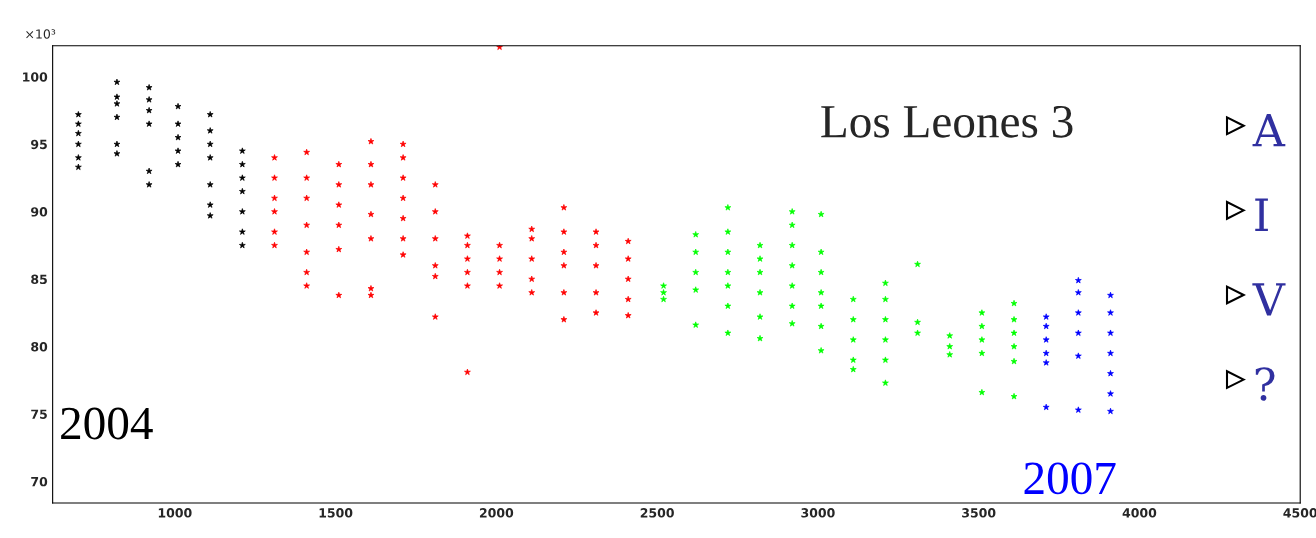  What do you see at coordinates (107, 423) in the screenshot?
I see `text: 2004` at bounding box center [107, 423].